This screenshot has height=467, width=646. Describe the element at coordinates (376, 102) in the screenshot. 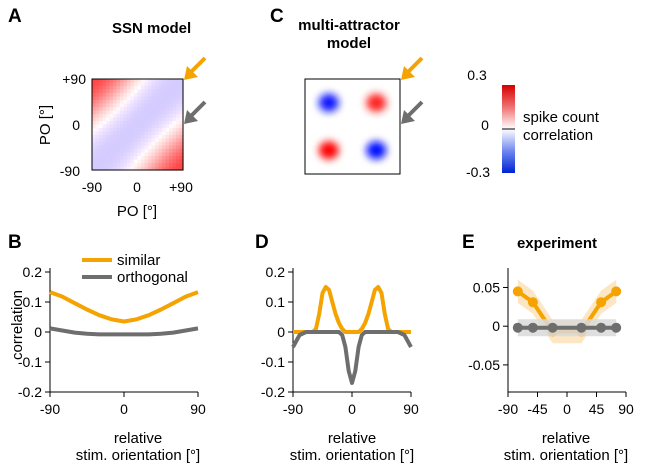

I see `heatmap-blob` at that location.